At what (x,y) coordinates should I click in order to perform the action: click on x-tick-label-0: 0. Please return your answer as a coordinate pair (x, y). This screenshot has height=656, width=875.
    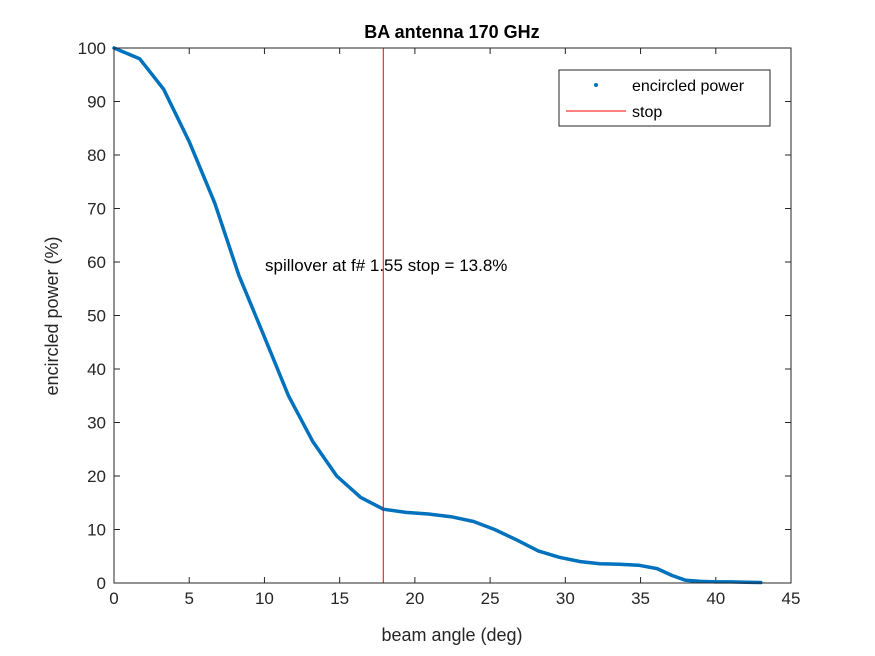
    Looking at the image, I should click on (113, 598).